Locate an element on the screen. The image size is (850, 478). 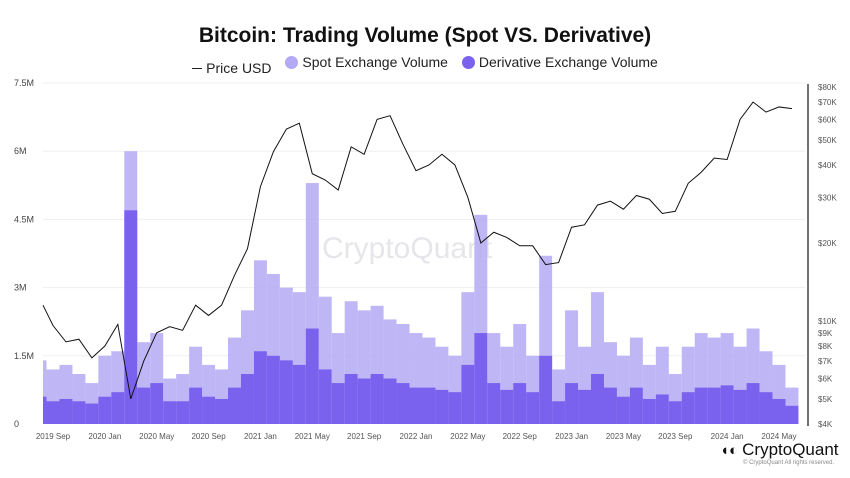
copyright: © CryptoQuant All rights reserved. is located at coordinates (789, 463).